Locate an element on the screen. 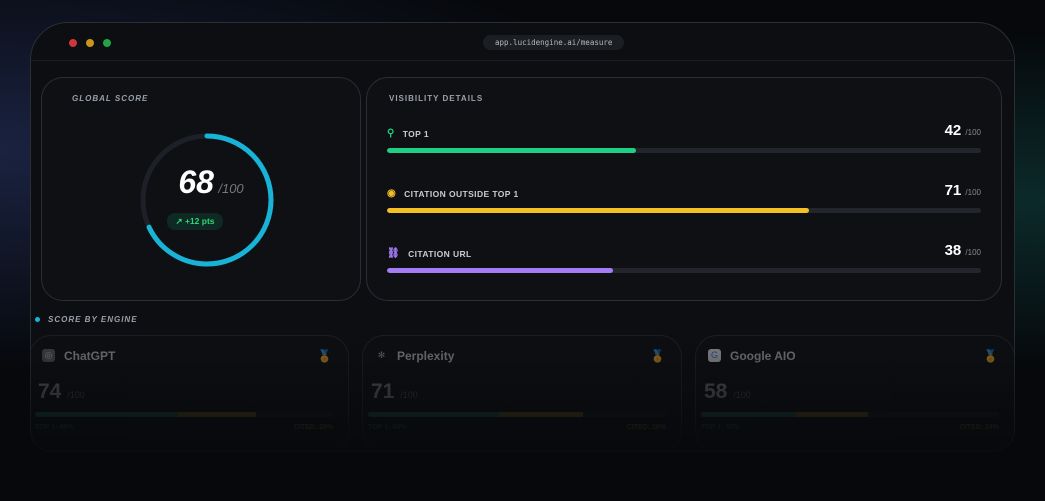  global-score-card: GLOBAL SCORE 68 /100 ↗ +12 pts is located at coordinates (201, 189).